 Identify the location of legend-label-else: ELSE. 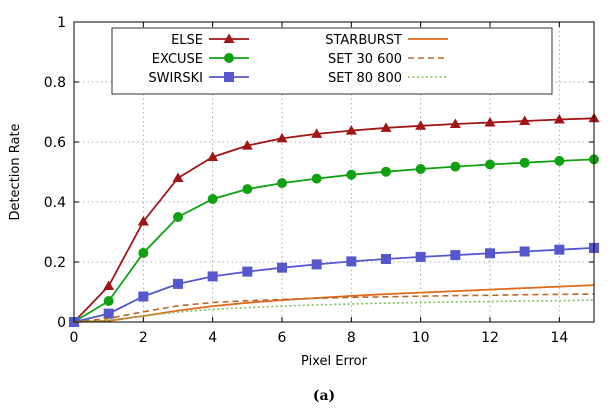
(187, 40).